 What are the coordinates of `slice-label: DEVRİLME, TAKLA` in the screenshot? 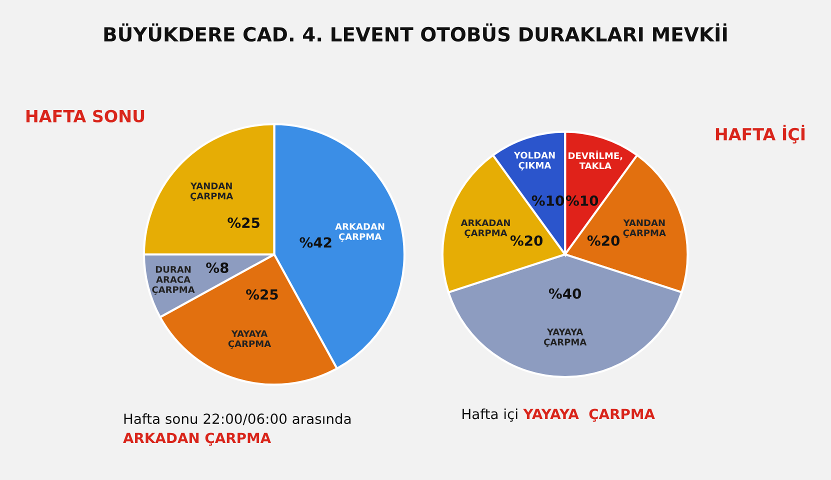 It's located at (595, 160).